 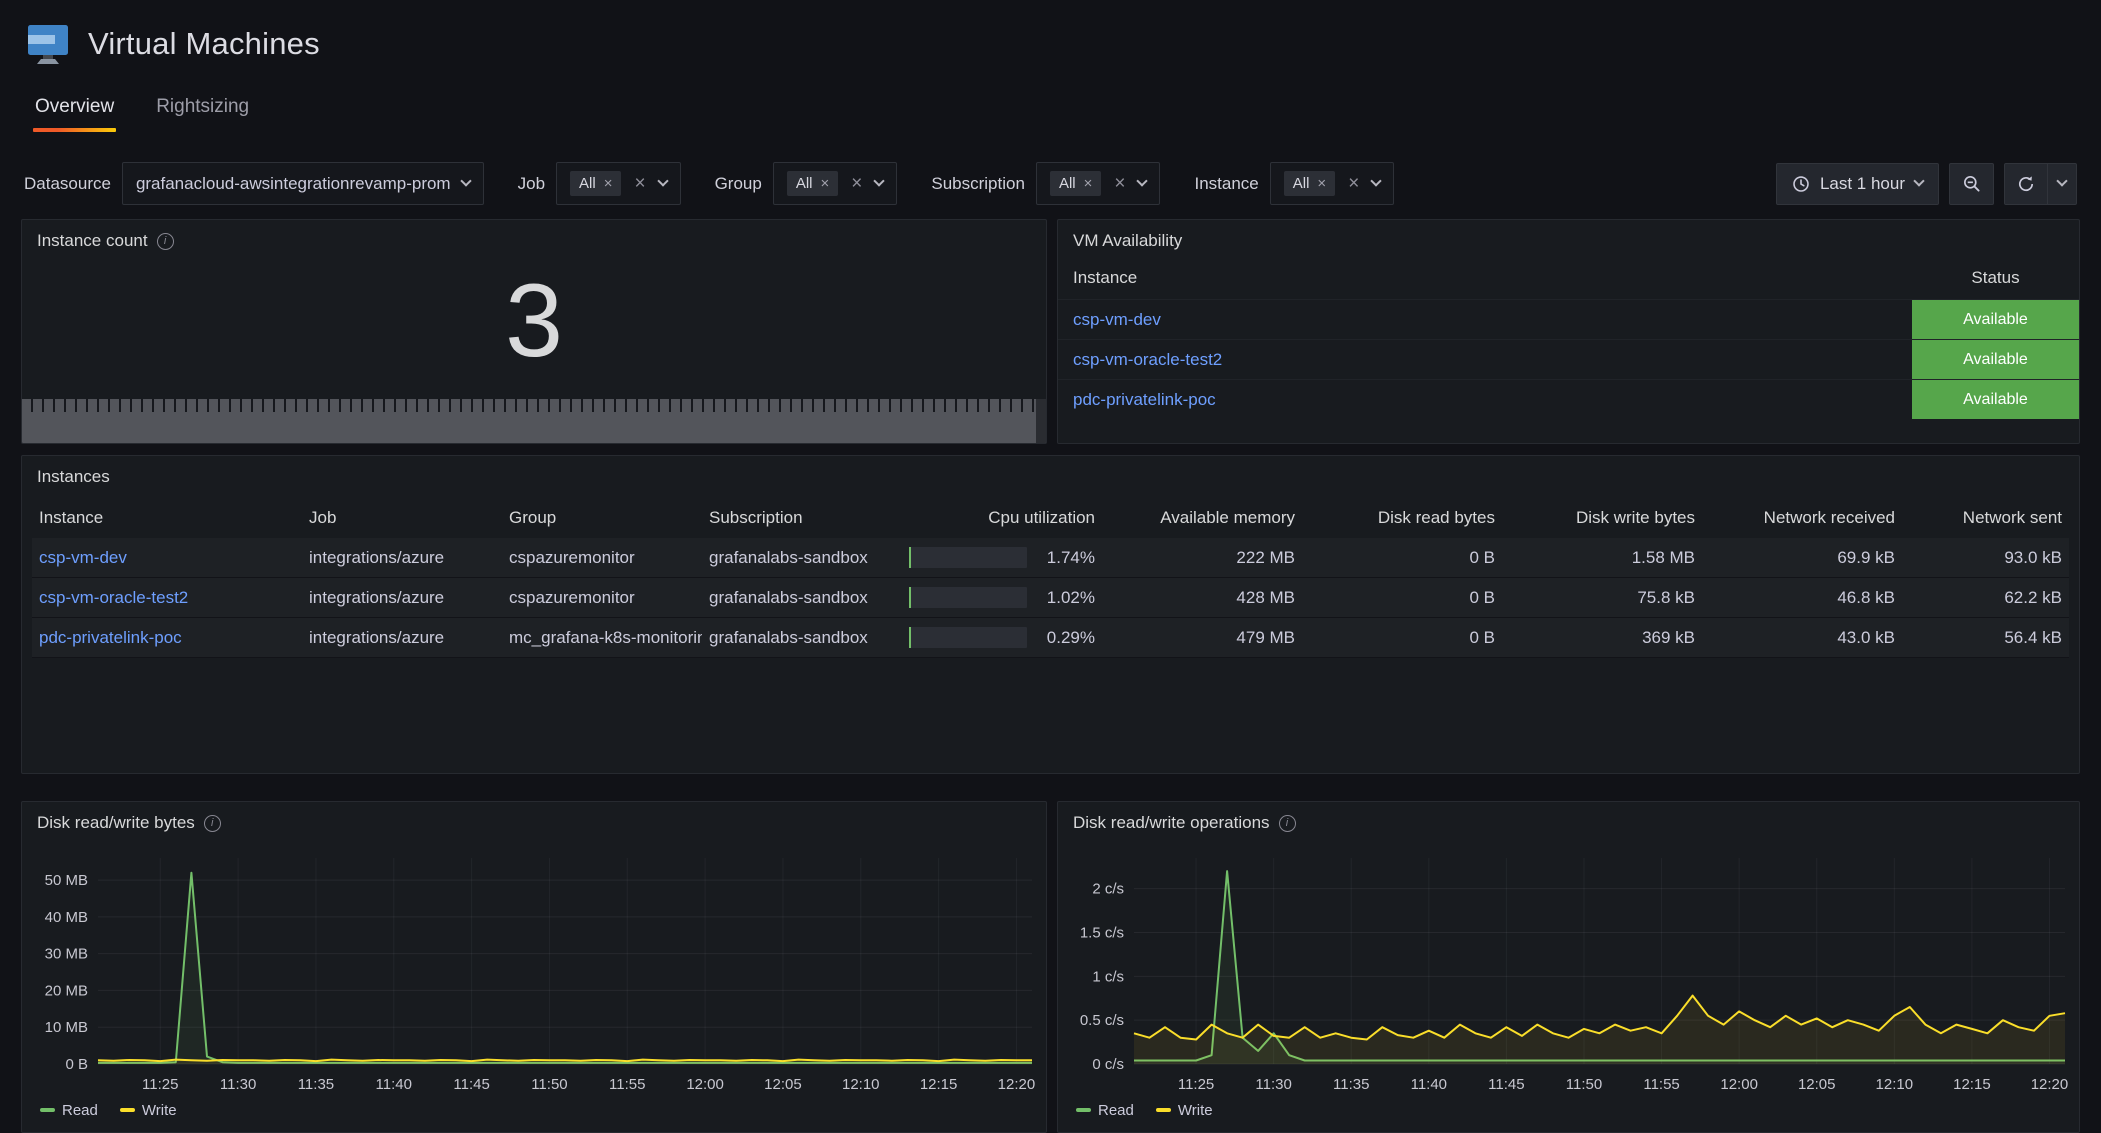 I want to click on column-header: Subscription, so click(x=756, y=517).